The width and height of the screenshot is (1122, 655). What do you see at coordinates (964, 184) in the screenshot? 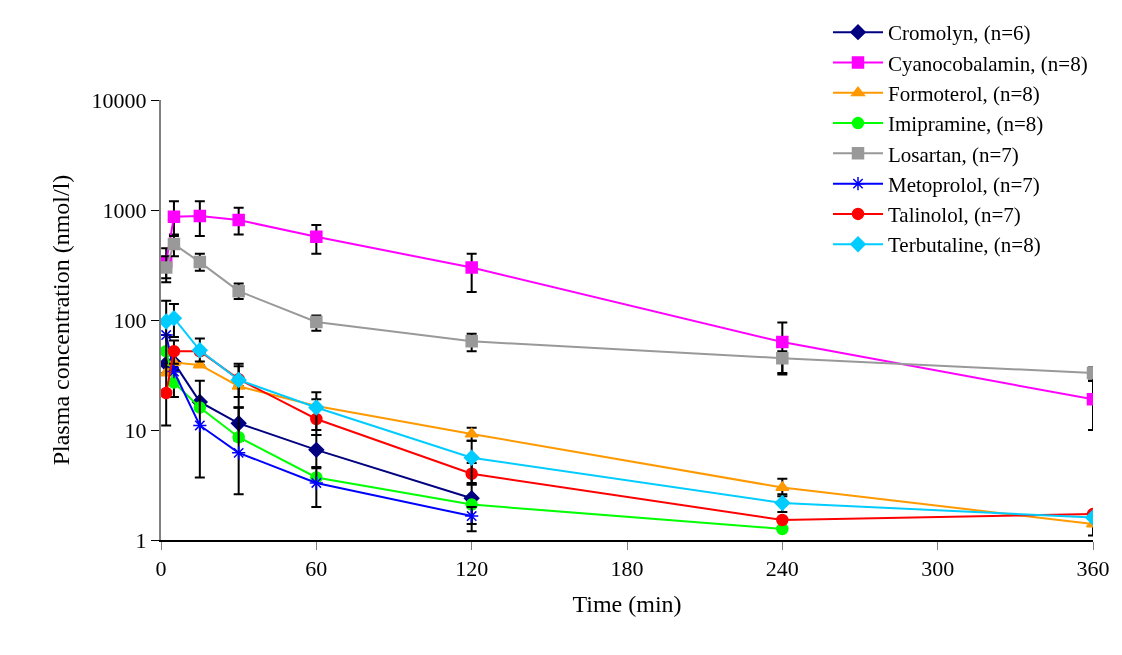
I see `legend-label: Metoprolol, (n=7)` at bounding box center [964, 184].